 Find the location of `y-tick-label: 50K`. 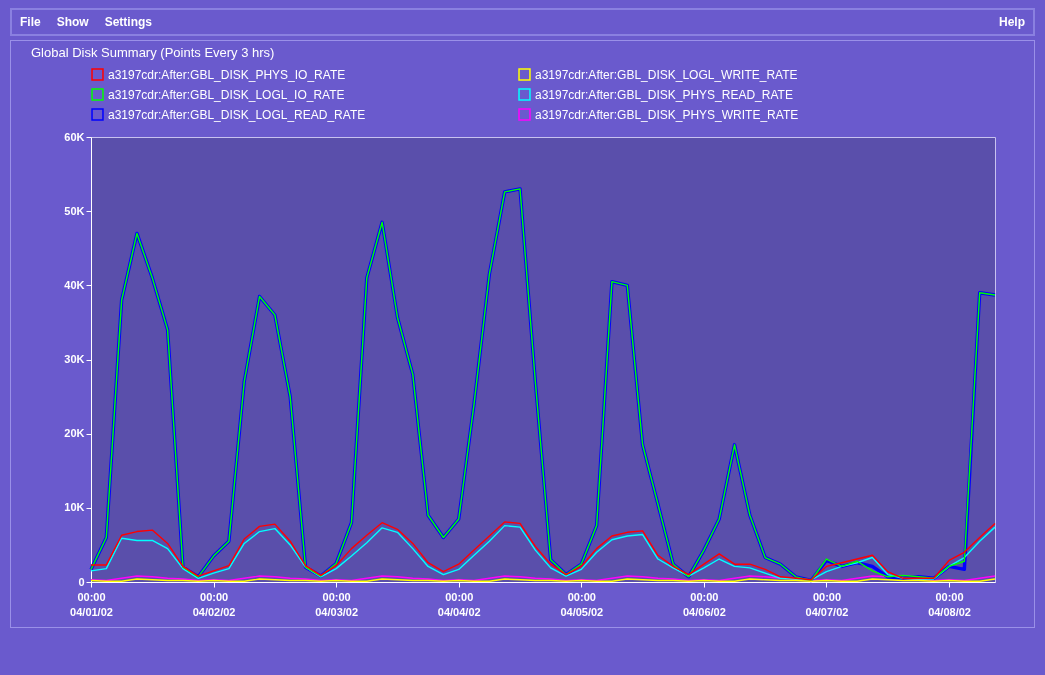

y-tick-label: 50K is located at coordinates (74, 210).